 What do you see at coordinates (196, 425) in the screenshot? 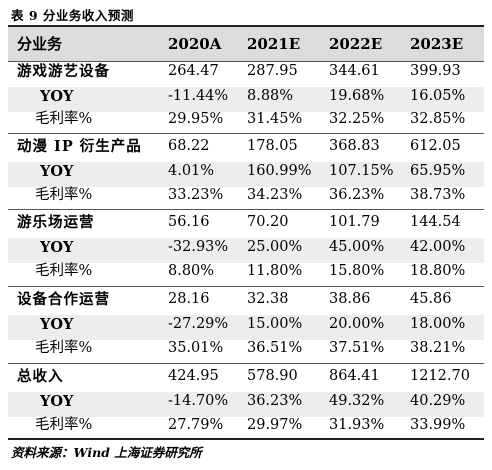
I see `gross-margin-cell: 27.79%` at bounding box center [196, 425].